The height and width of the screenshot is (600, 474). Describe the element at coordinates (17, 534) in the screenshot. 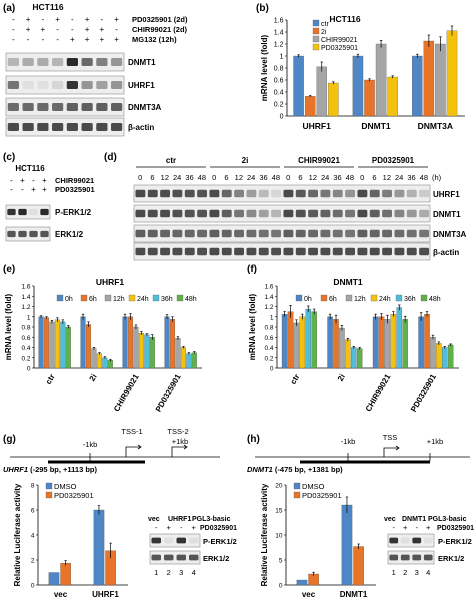

I see `chart-g-y-label: Relative Luciferase activity` at that location.